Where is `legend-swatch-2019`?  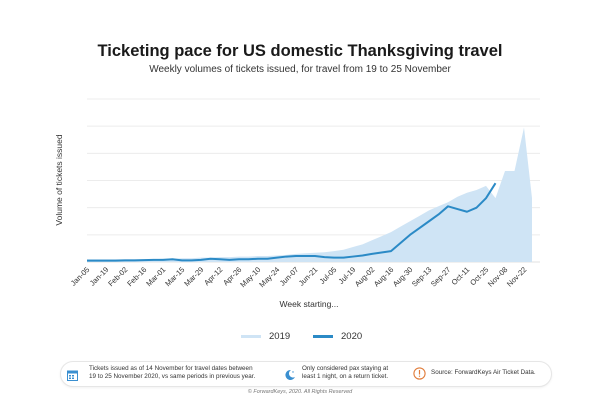 legend-swatch-2019 is located at coordinates (251, 336).